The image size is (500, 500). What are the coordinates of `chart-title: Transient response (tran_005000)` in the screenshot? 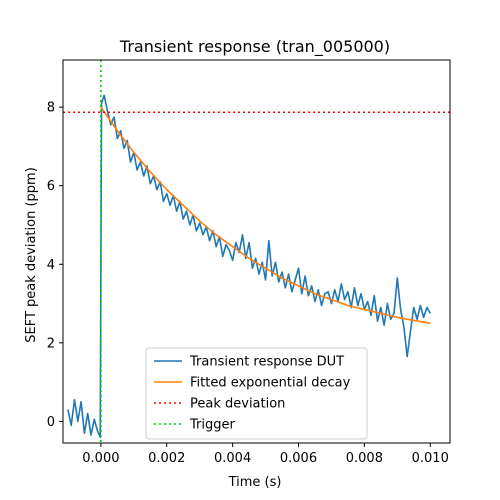 It's located at (254, 47).